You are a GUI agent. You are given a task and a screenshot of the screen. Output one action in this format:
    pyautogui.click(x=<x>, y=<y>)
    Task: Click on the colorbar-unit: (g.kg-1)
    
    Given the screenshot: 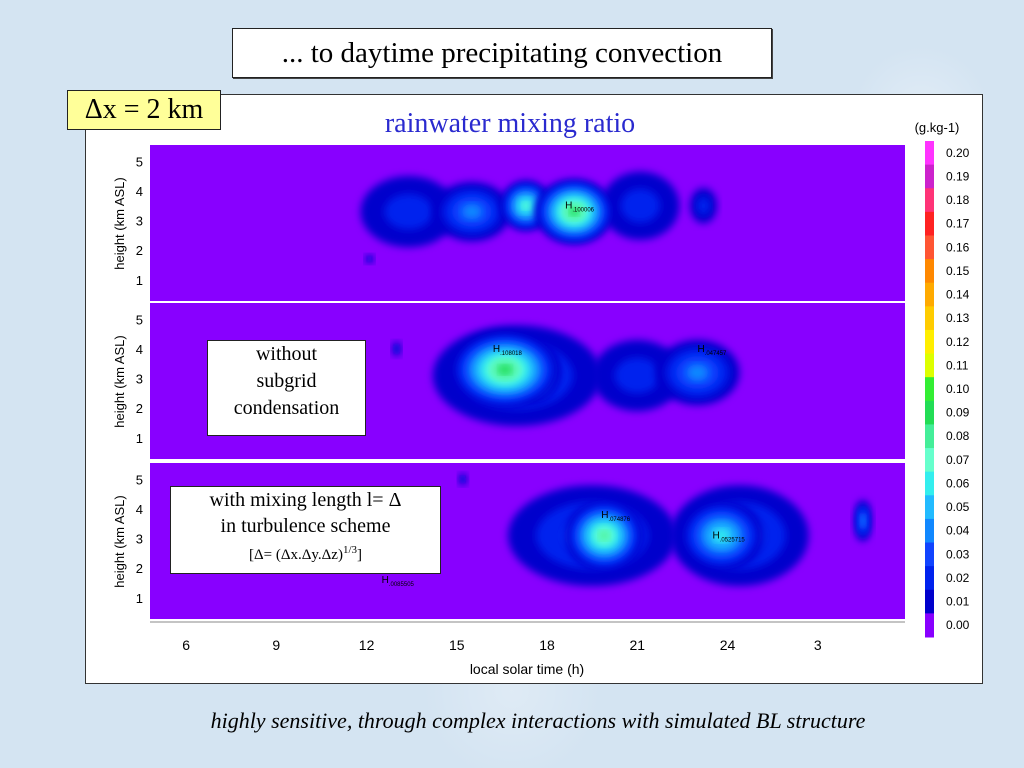 What is the action you would take?
    pyautogui.click(x=937, y=127)
    